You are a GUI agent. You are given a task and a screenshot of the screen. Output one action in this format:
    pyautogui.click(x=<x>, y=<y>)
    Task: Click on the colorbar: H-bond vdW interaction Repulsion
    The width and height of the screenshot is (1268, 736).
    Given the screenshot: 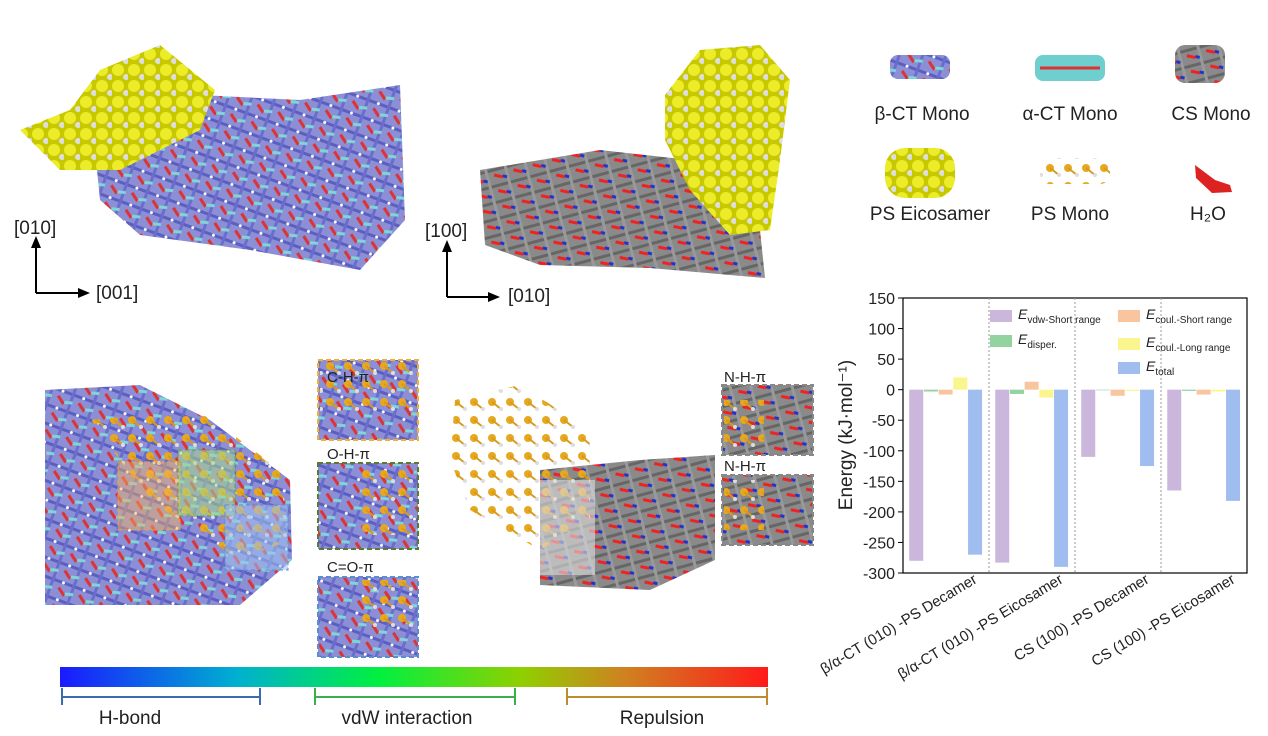 What is the action you would take?
    pyautogui.click(x=414, y=698)
    